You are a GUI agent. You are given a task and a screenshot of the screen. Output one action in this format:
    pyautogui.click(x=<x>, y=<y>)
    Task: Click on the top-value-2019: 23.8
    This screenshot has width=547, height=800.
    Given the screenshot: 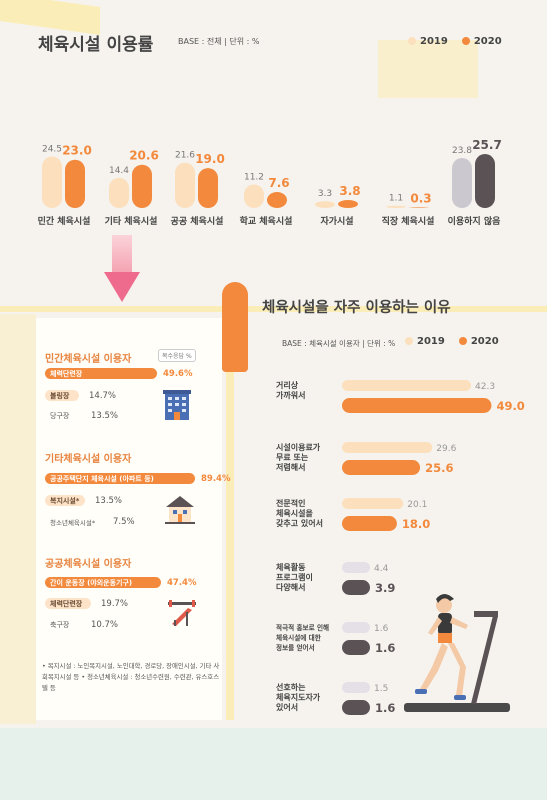 What is the action you would take?
    pyautogui.click(x=462, y=151)
    